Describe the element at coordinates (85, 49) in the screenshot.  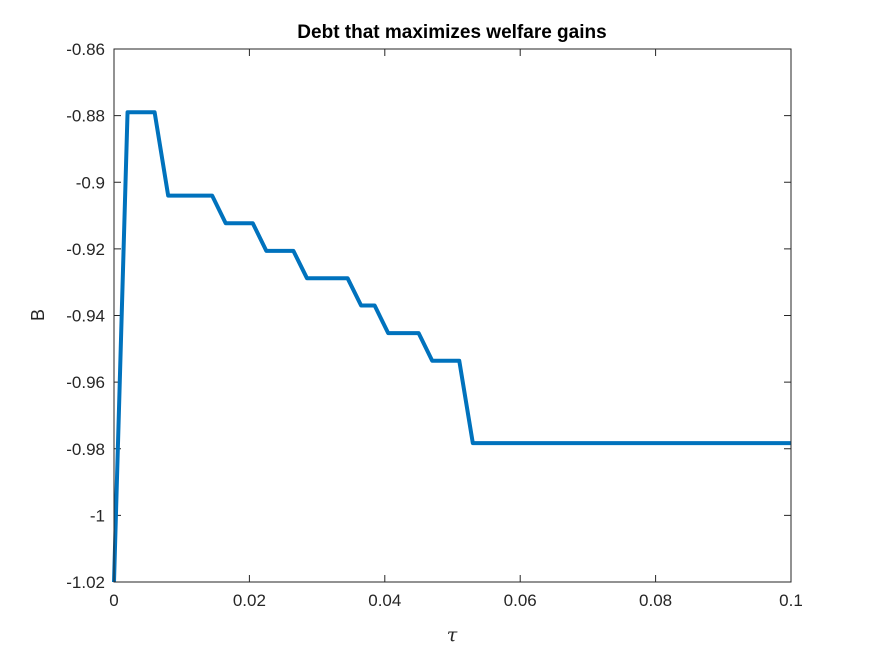
I see `y-tick-label: -0.86` at that location.